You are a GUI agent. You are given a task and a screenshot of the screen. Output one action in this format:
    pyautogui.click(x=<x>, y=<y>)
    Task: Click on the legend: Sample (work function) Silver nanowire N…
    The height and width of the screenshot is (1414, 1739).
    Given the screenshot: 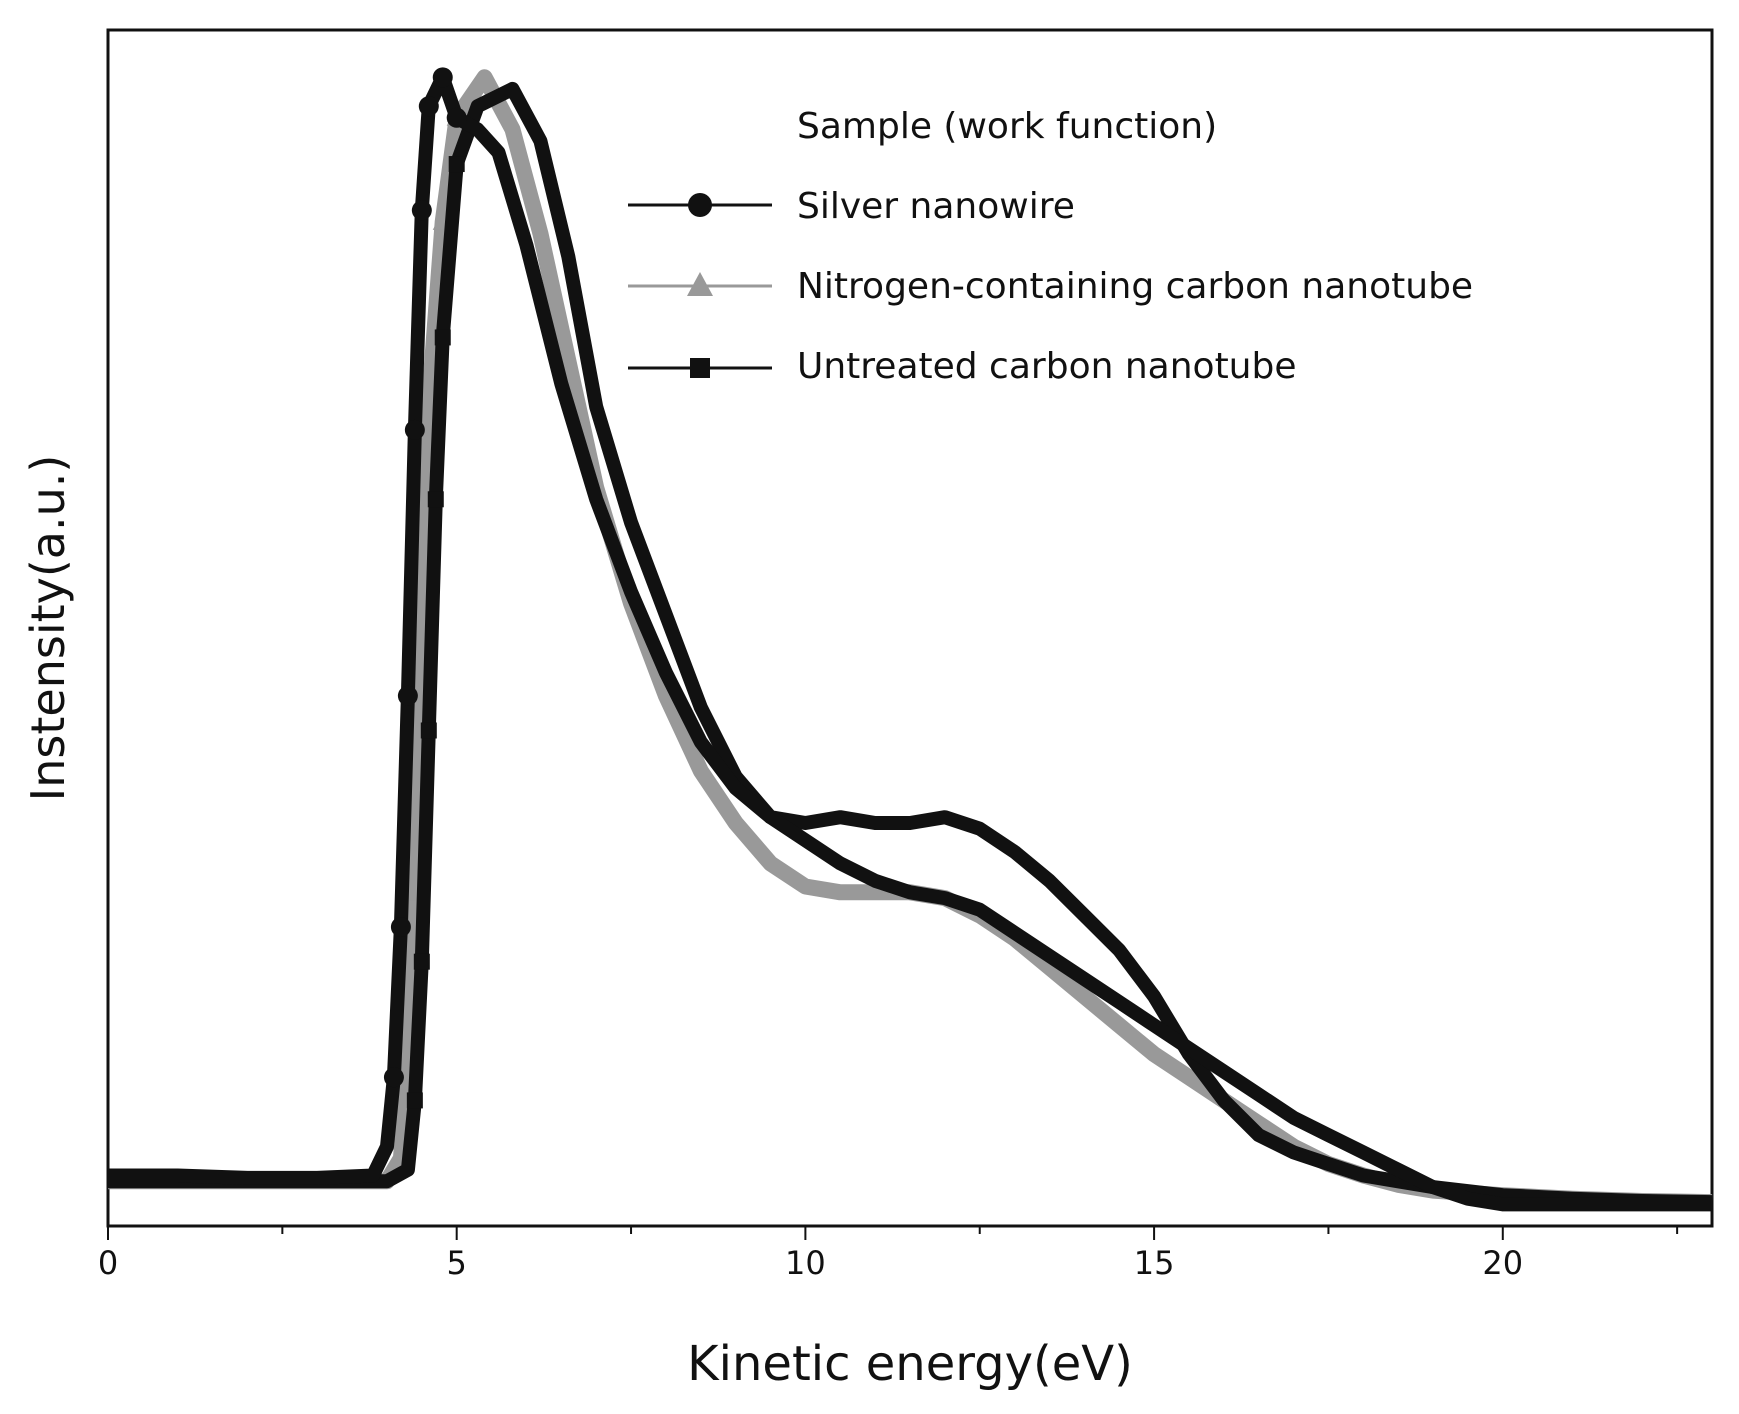 What is the action you would take?
    pyautogui.click(x=1050, y=246)
    